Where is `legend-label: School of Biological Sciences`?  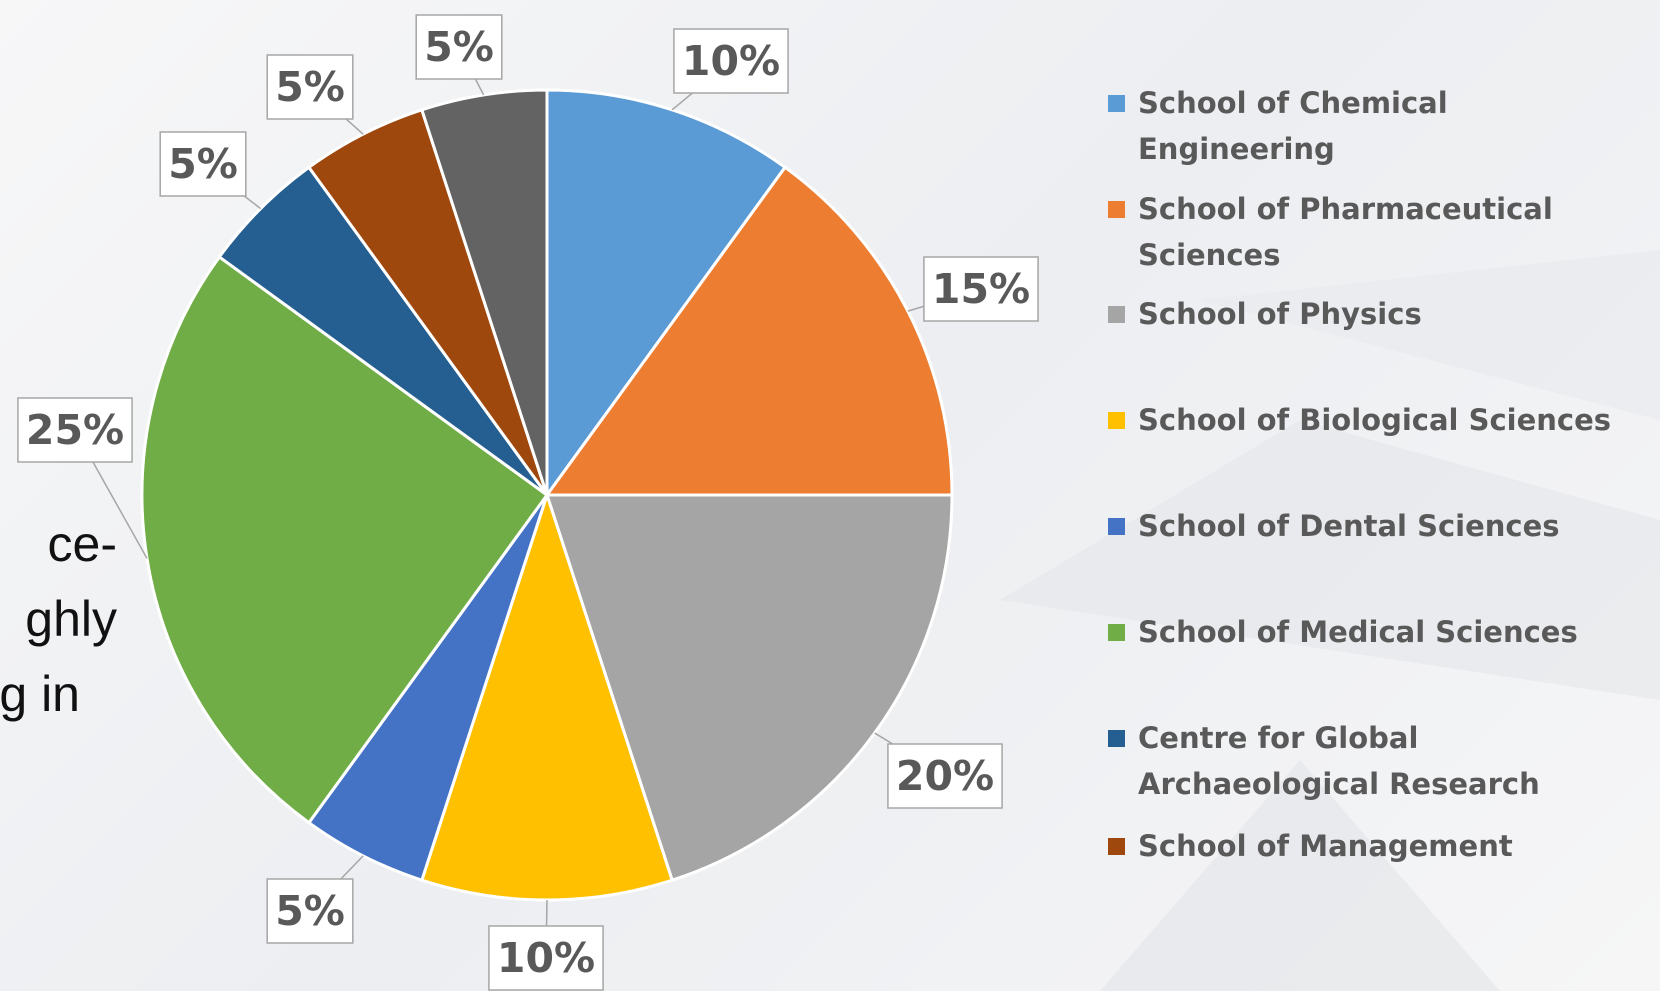
legend-label: School of Biological Sciences is located at coordinates (1375, 420).